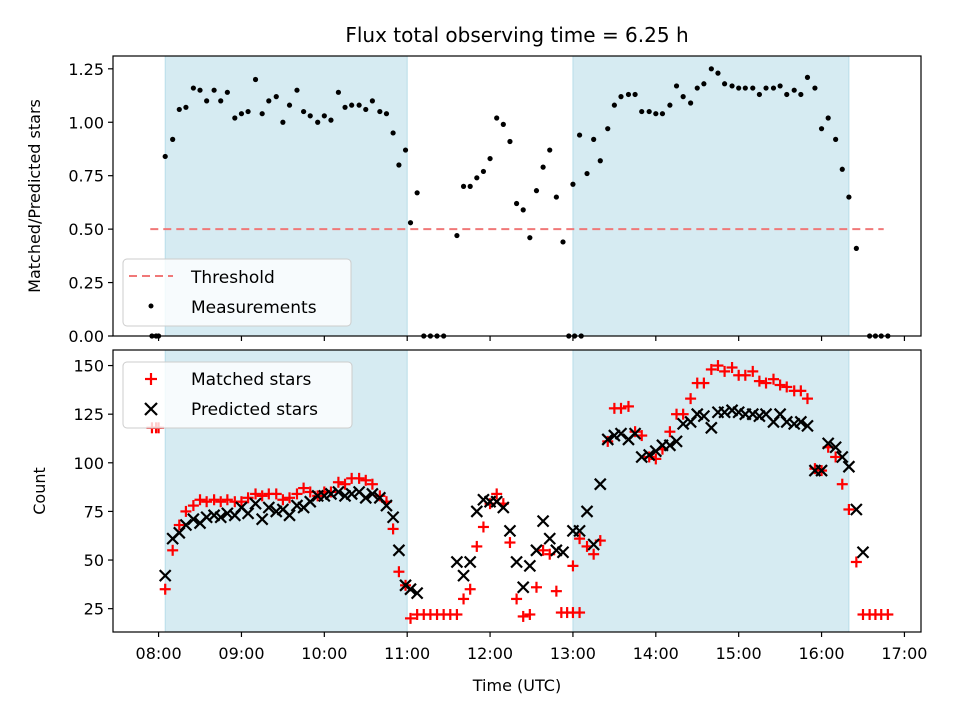 The height and width of the screenshot is (720, 960). Describe the element at coordinates (86, 283) in the screenshot. I see `y-tick-label: 0.25` at that location.